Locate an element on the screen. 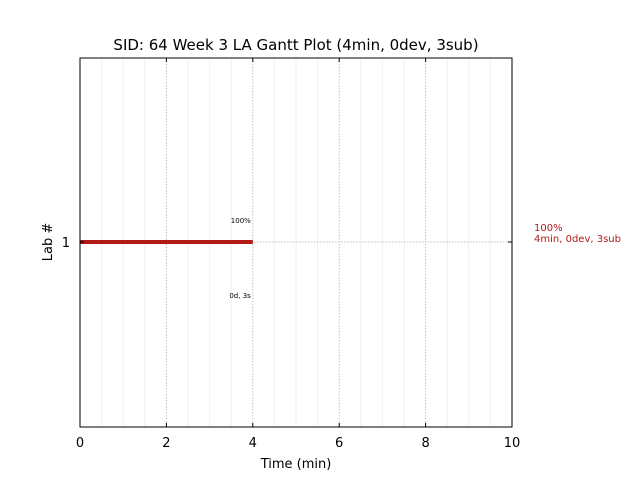  x-tick-label: 10 is located at coordinates (512, 443).